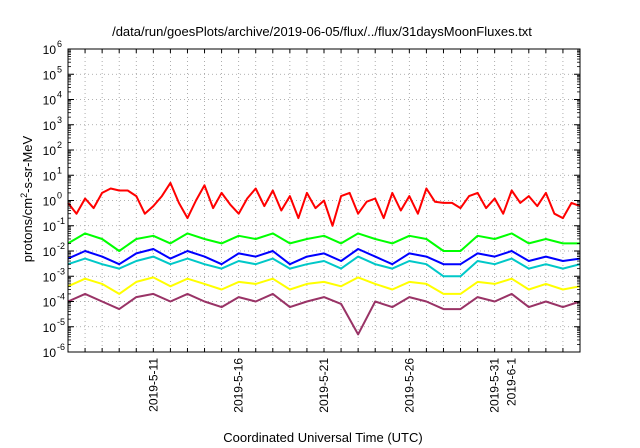  Describe the element at coordinates (52, 149) in the screenshot. I see `y-tick-label: 10²` at that location.